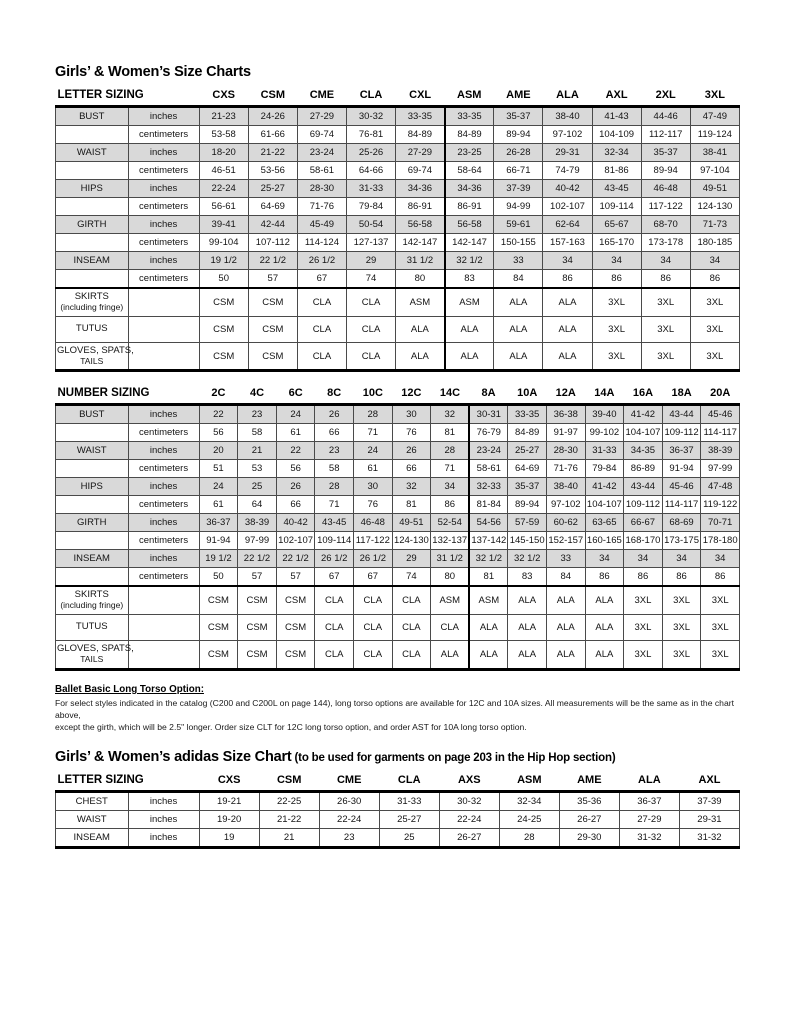 The height and width of the screenshot is (1024, 796). Describe the element at coordinates (163, 357) in the screenshot. I see `unit-label` at that location.